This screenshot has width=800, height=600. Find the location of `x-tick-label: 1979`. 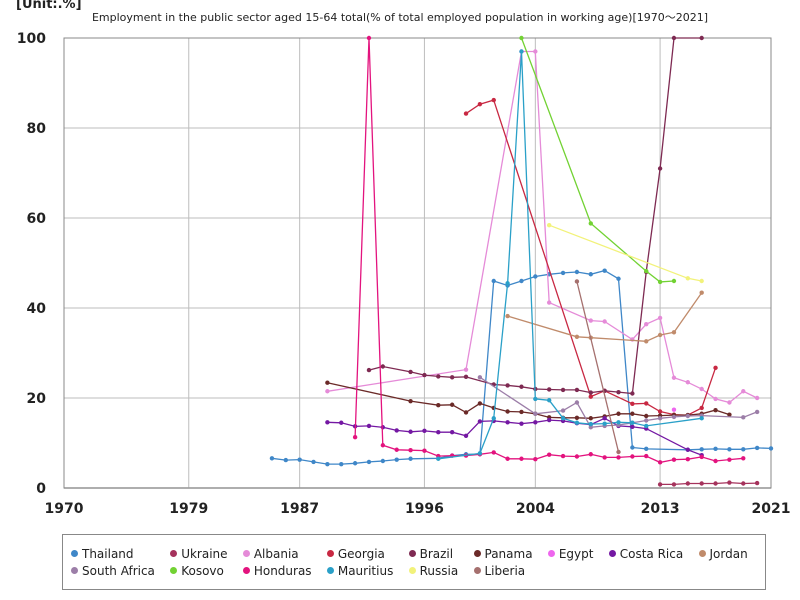

x-tick-label: 1979 is located at coordinates (188, 509).